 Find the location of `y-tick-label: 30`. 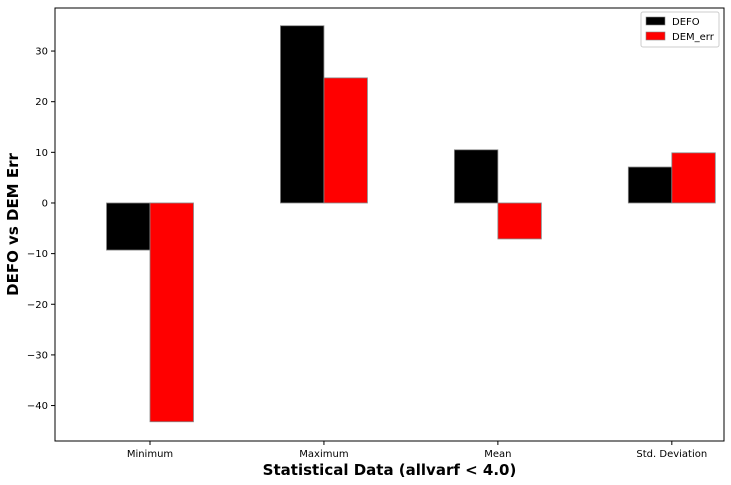

y-tick-label: 30 is located at coordinates (41, 52).